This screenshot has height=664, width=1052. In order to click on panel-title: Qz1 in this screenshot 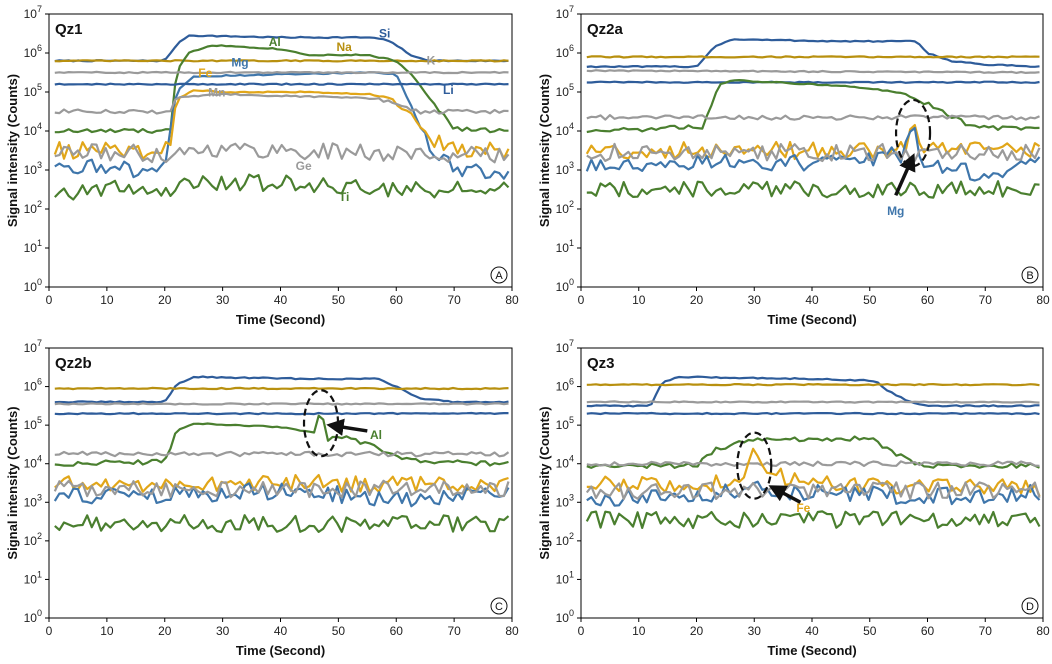, I will do `click(69, 29)`.